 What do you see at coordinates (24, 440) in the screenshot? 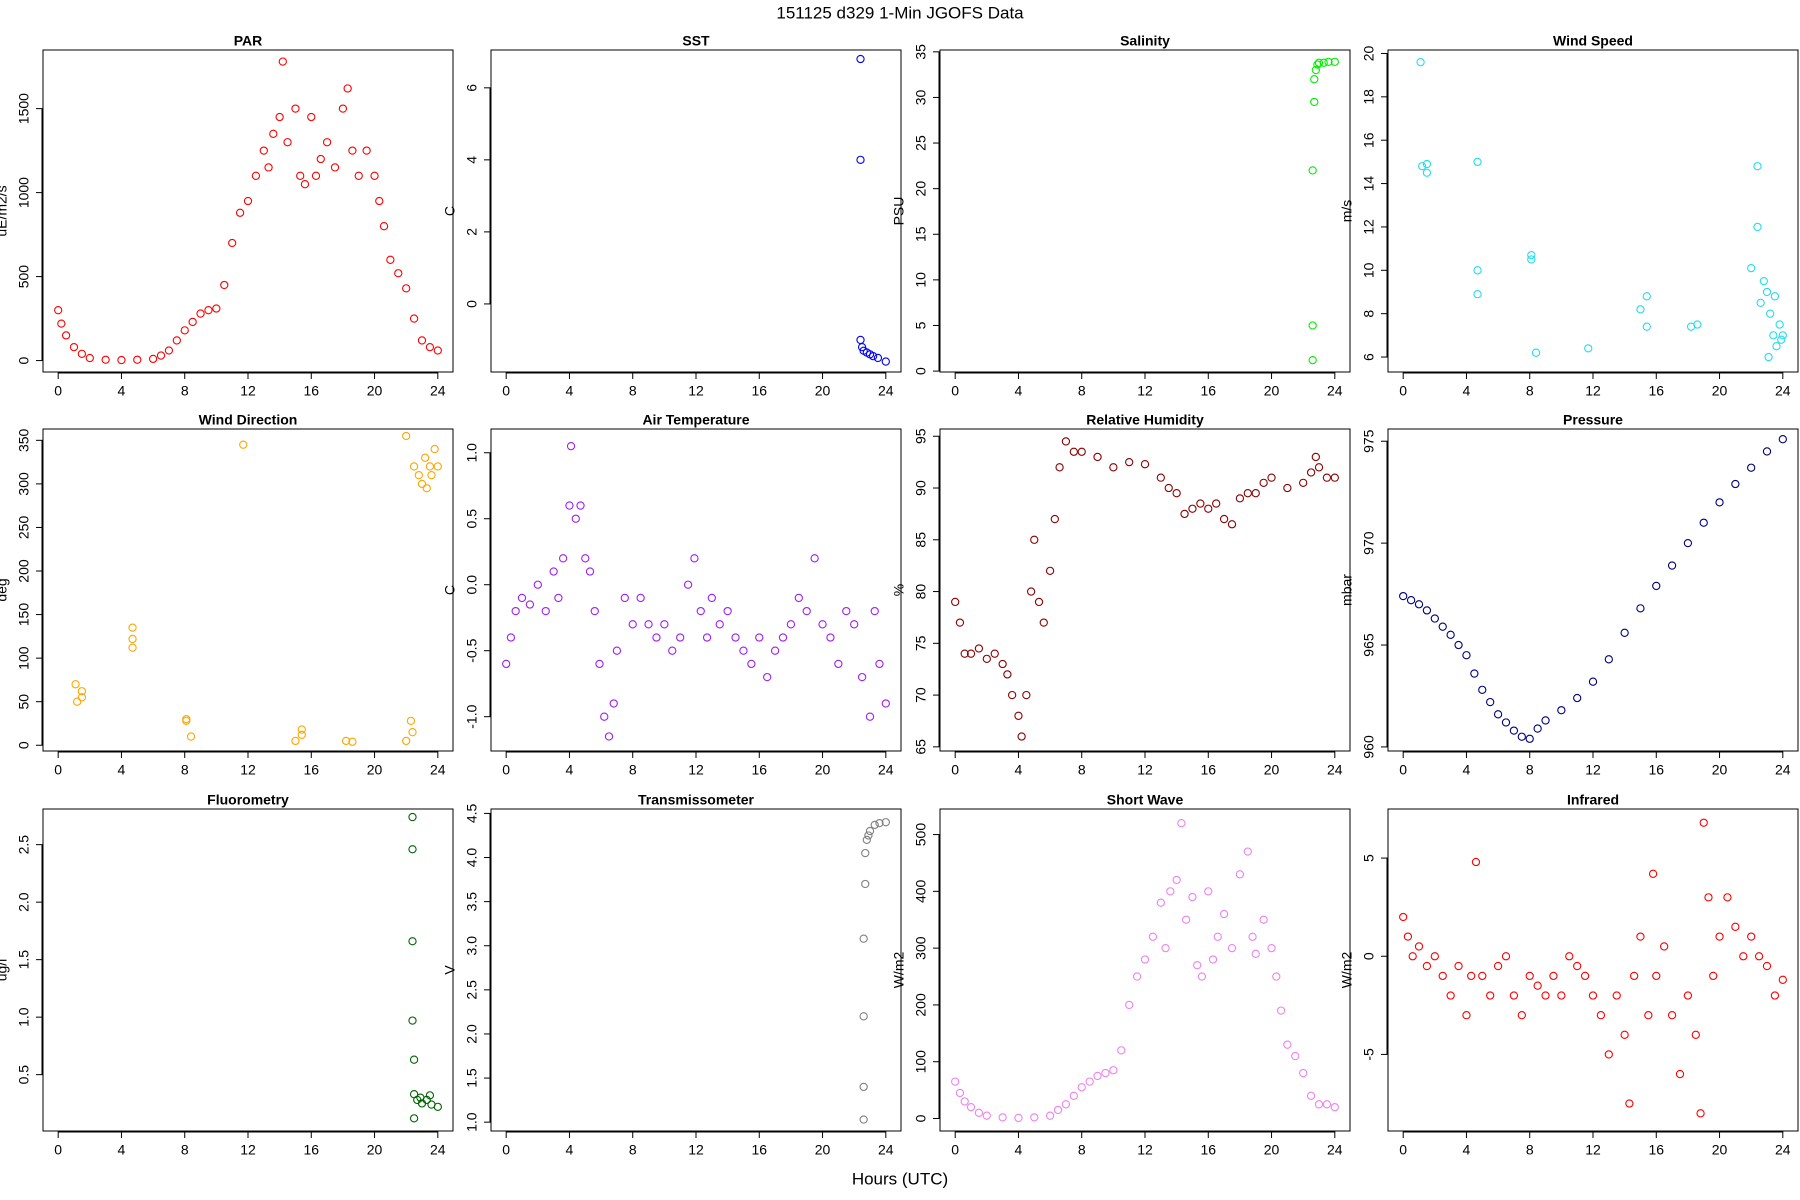
I see `y-tick-label: 350` at bounding box center [24, 440].